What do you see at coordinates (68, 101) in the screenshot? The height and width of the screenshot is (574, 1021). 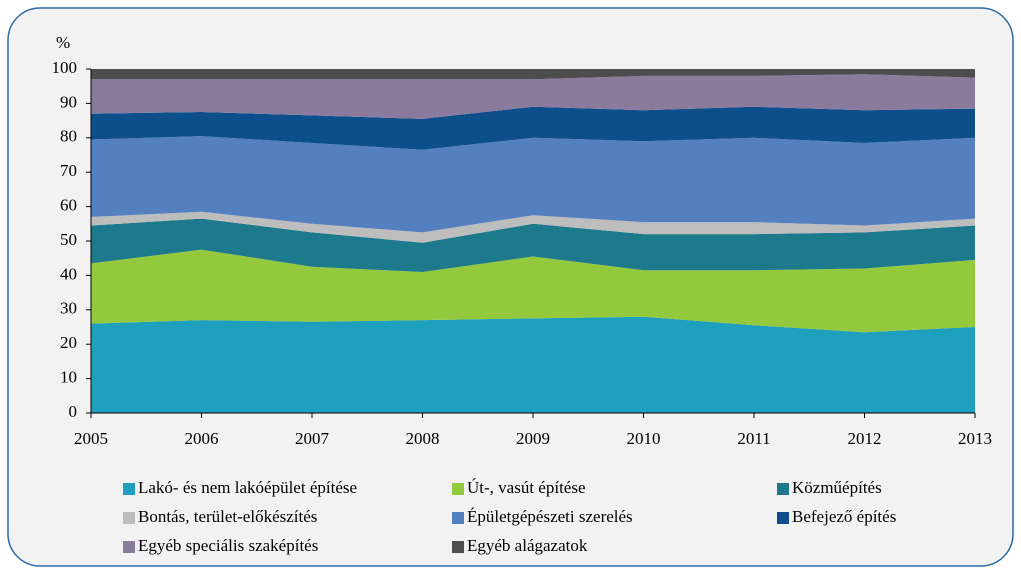 I see `y-tick-label: 90` at bounding box center [68, 101].